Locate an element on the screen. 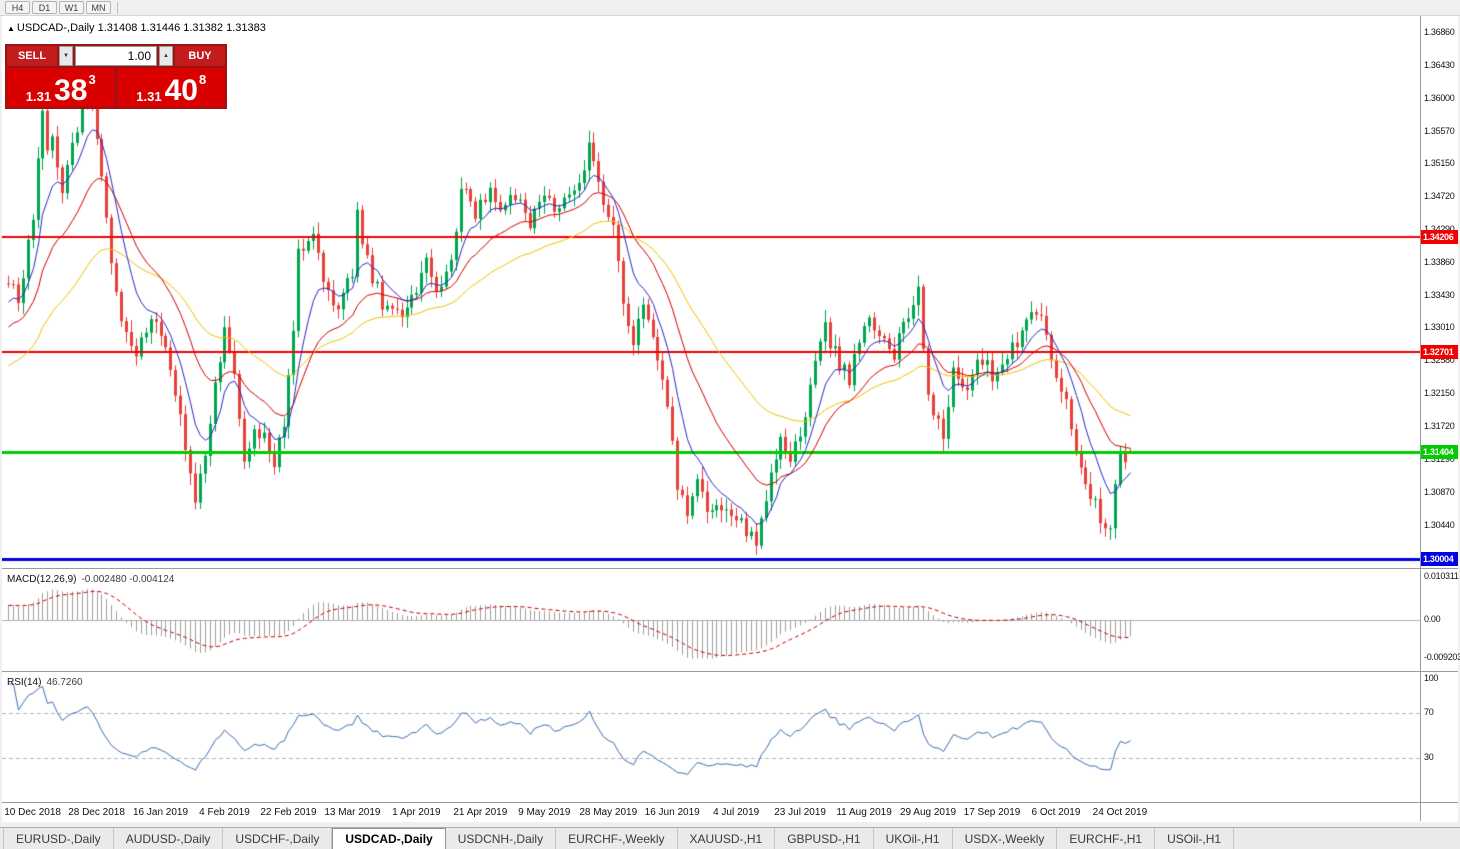 Image resolution: width=1460 pixels, height=849 pixels. chart-tab-usoil-h1: USOil-,H1 is located at coordinates (1195, 838).